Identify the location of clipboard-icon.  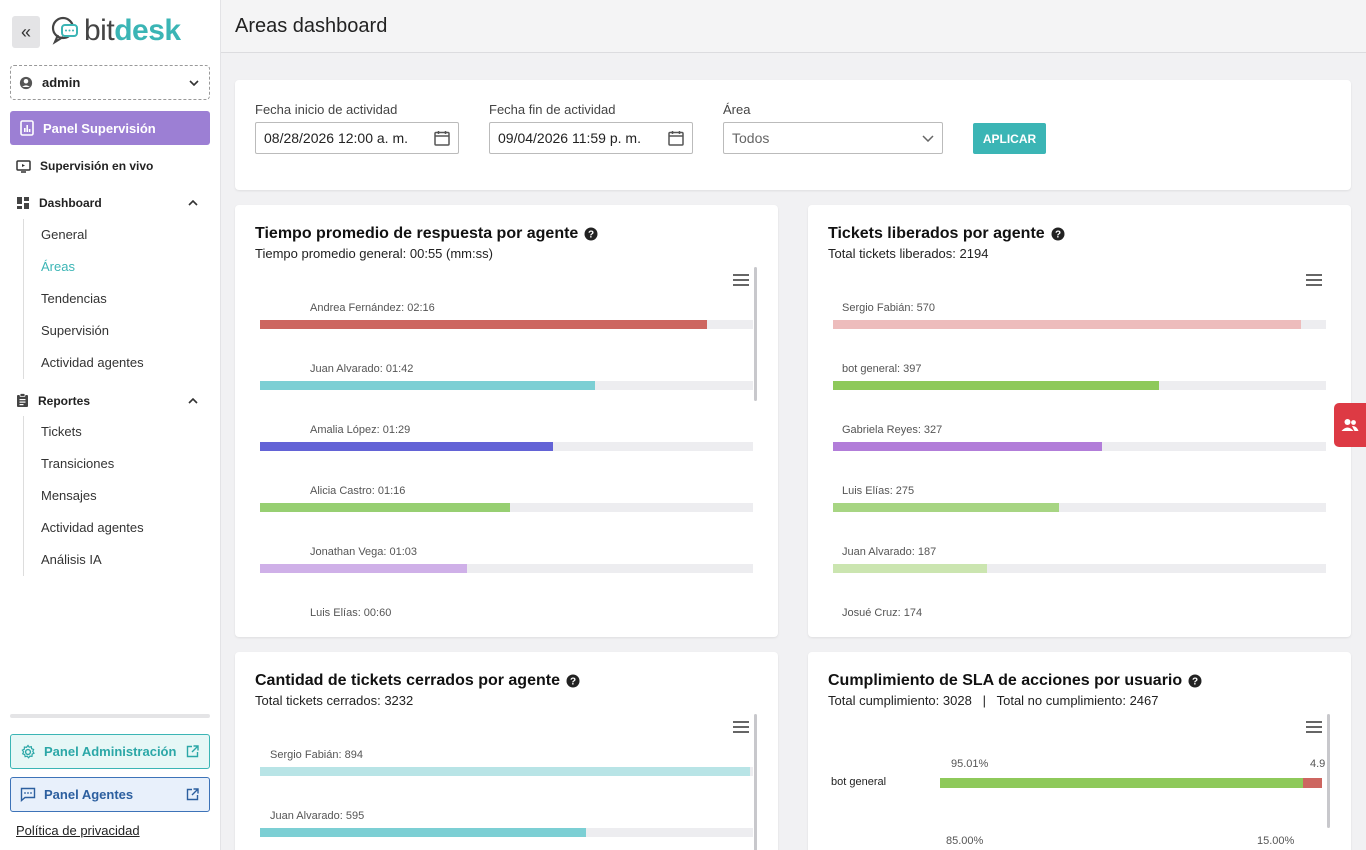
(22, 400).